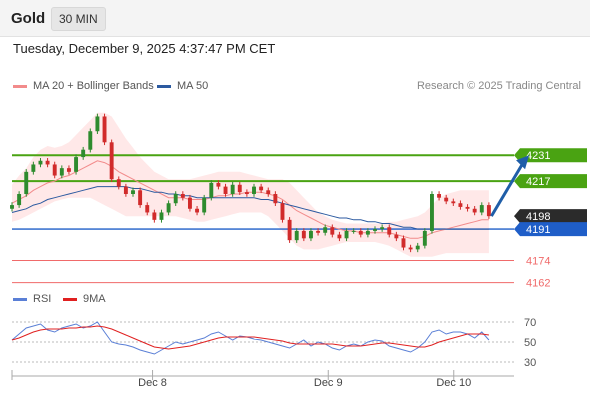  I want to click on level-label-4198: 4198, so click(538, 217).